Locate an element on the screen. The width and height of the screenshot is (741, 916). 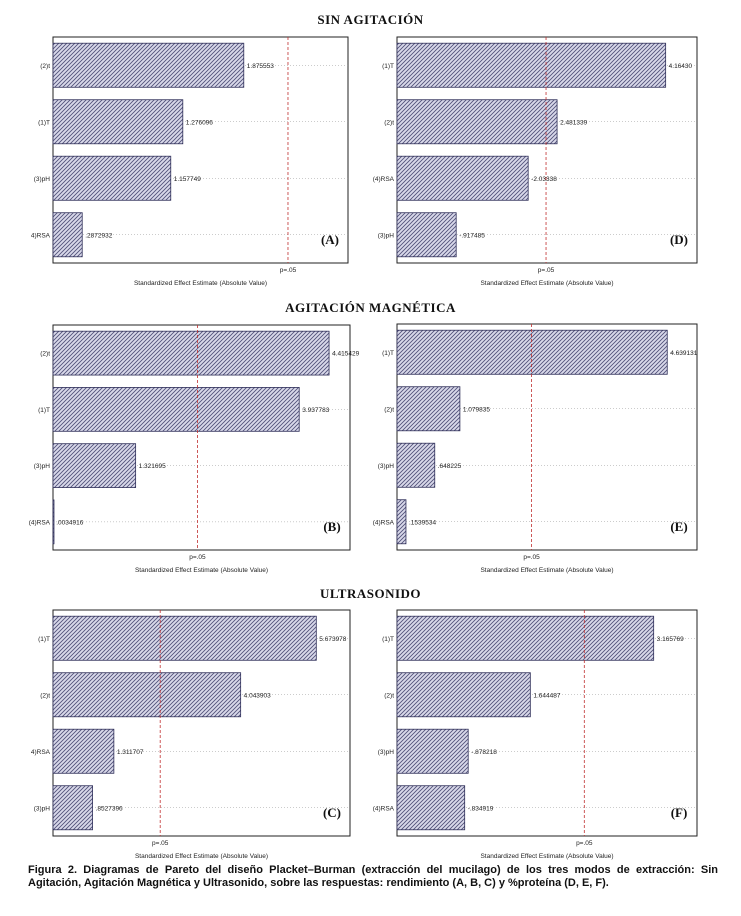
section-title-sin-agitacion: SIN AGITACIÓN is located at coordinates (370, 19).